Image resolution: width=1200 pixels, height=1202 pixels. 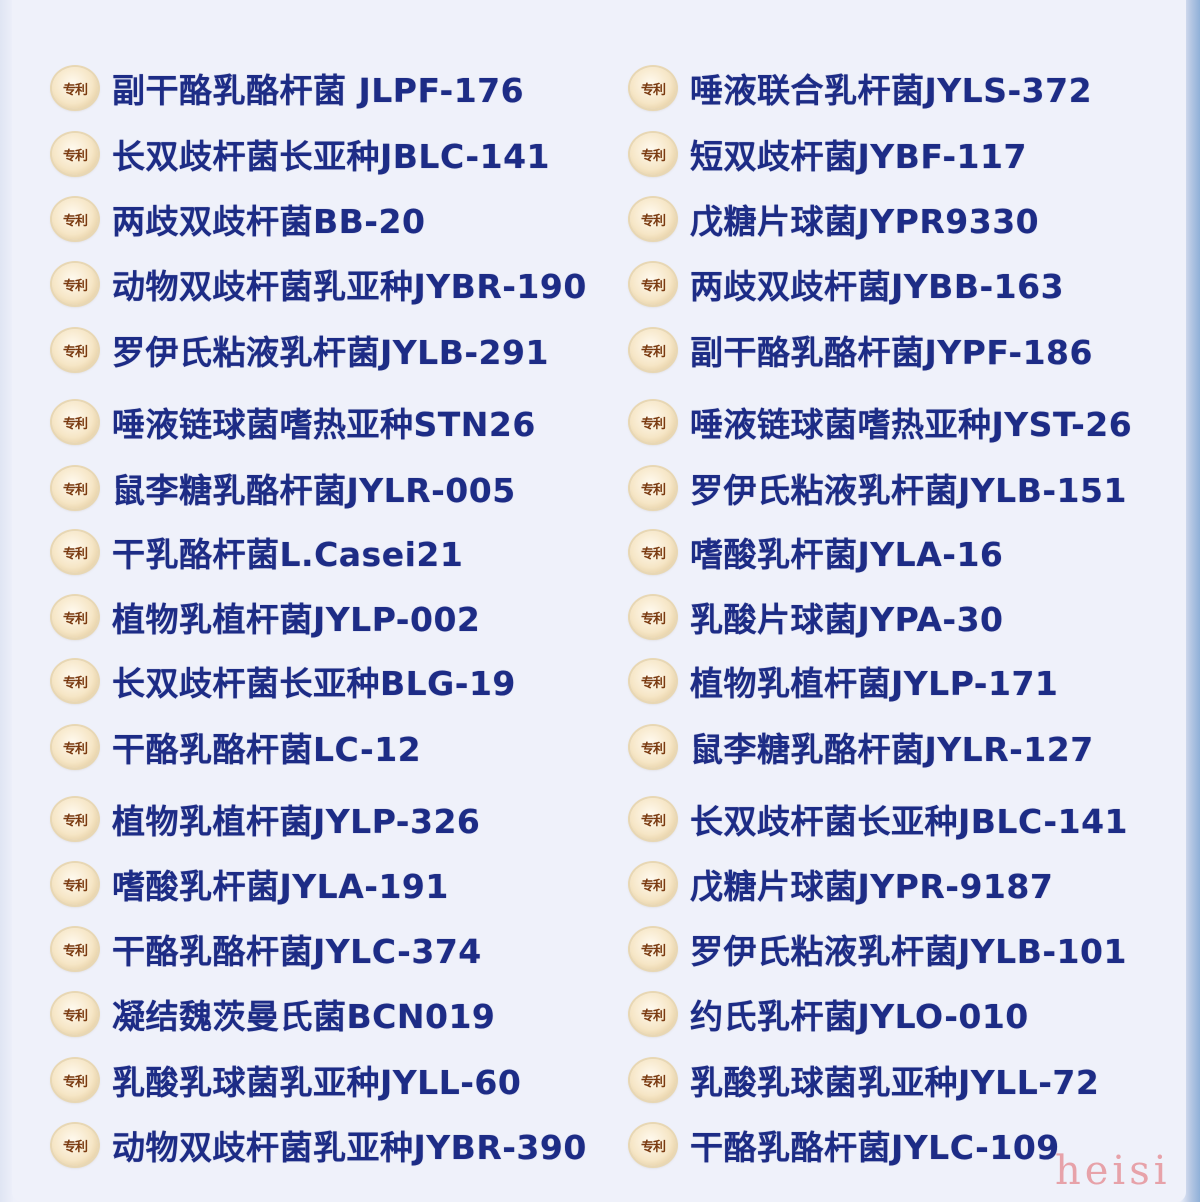 I want to click on right-strain-item: 专利 唾液链球菌嗜热亚种JYST-26, so click(x=880, y=422).